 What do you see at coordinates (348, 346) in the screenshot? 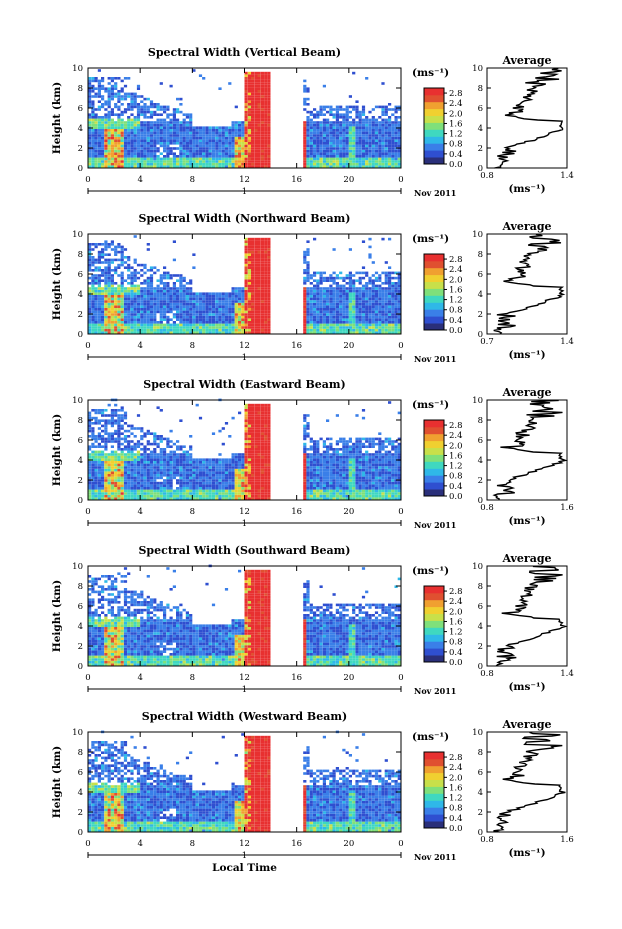
I see `x-tick-label: 20` at bounding box center [348, 346].